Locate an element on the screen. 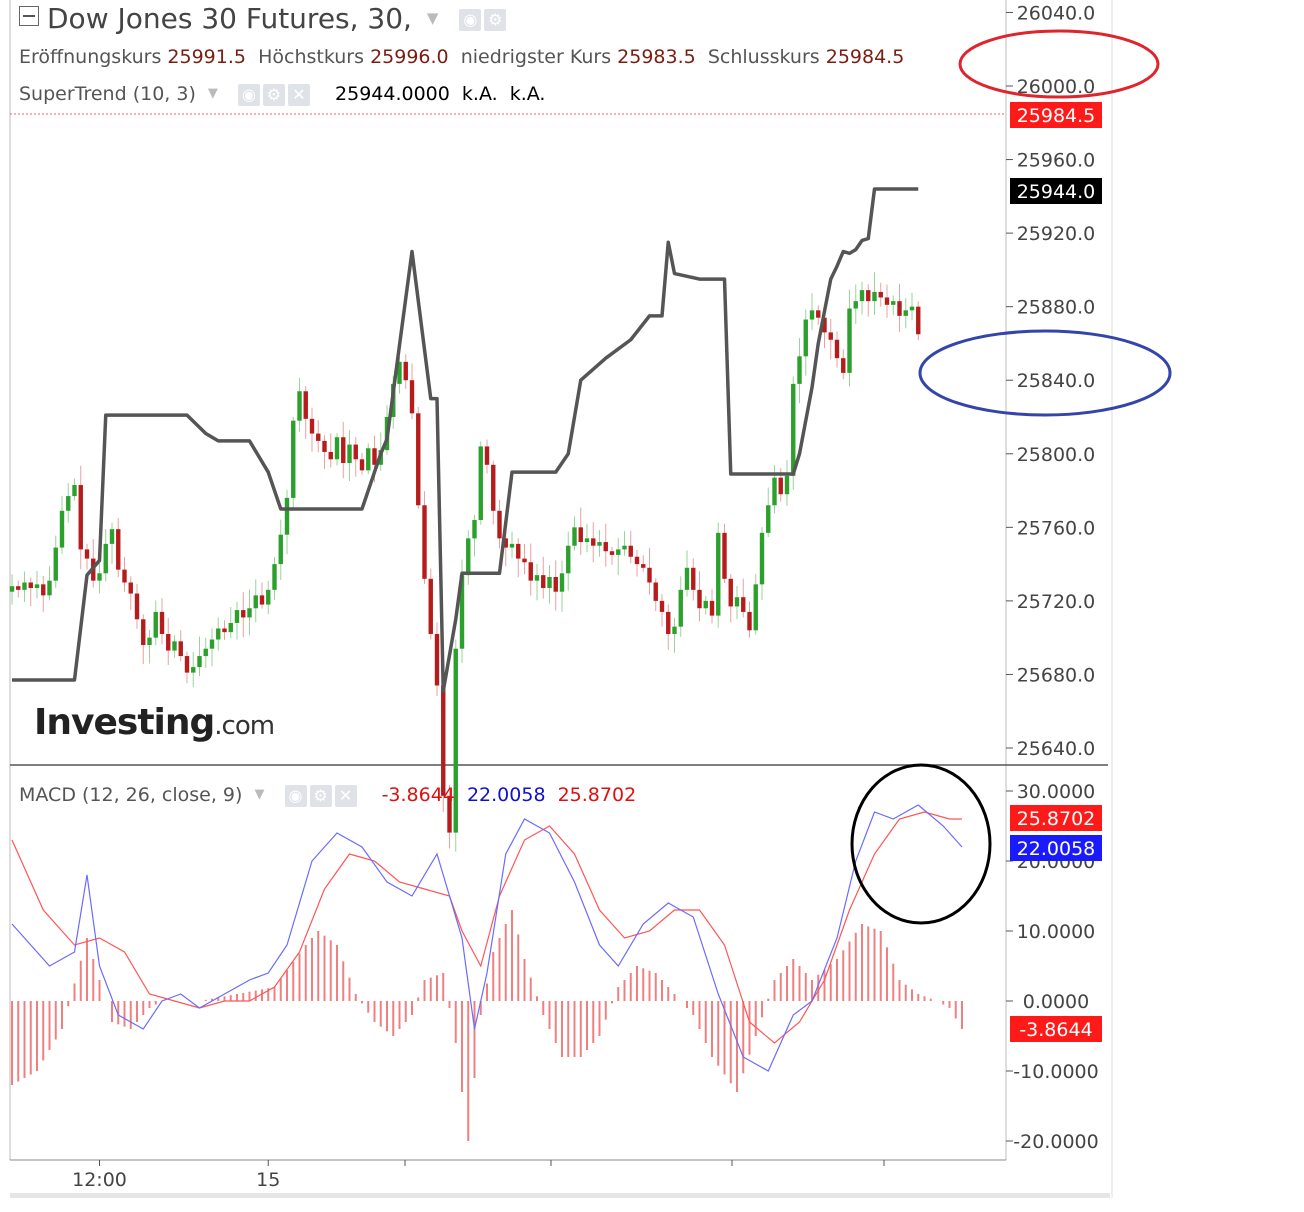 This screenshot has height=1212, width=1304. macd-tick-label: -20.0000 is located at coordinates (1055, 1142).